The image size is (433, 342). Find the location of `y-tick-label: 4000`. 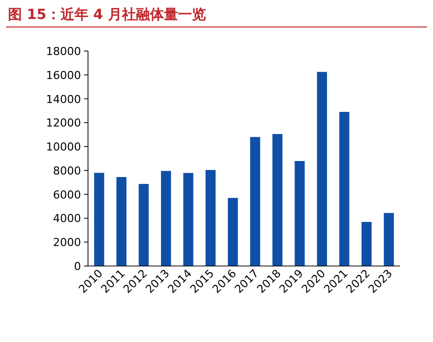

y-tick-label: 4000 is located at coordinates (67, 219).